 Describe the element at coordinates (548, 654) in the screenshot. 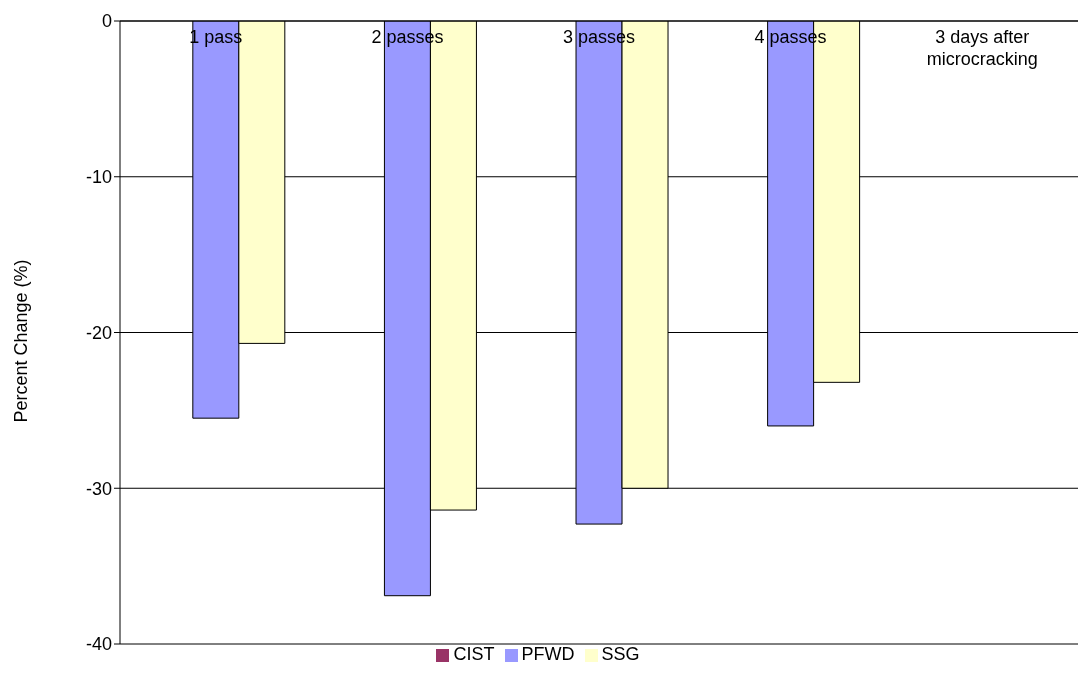

I see `legend-label: PFWD` at that location.